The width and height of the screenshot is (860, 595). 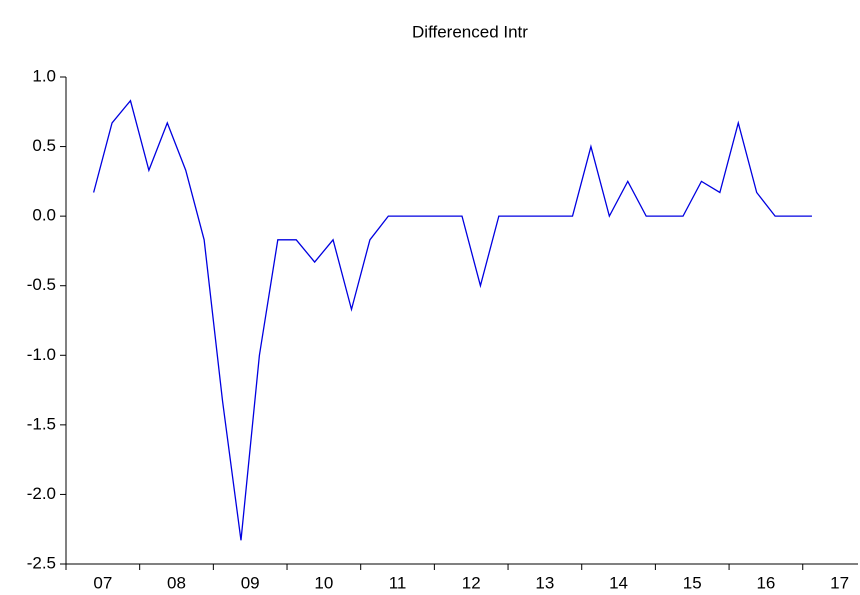 What do you see at coordinates (41, 562) in the screenshot?
I see `y-tick-label: -2.5` at bounding box center [41, 562].